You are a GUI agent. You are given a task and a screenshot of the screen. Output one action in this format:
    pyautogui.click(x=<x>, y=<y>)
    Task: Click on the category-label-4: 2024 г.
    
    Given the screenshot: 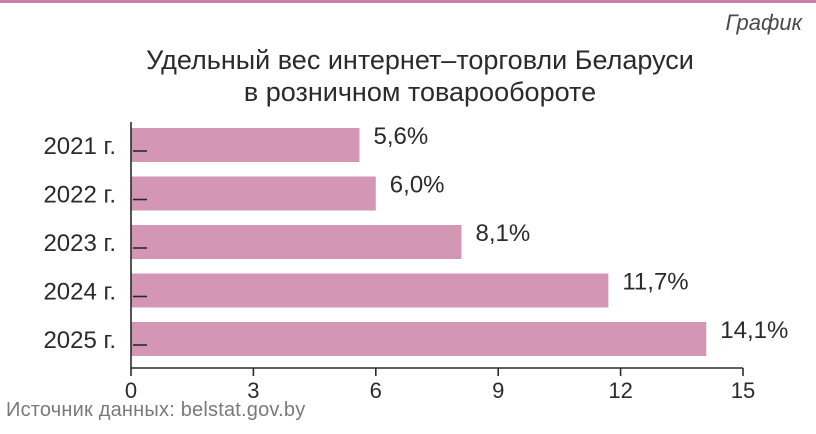 What is the action you would take?
    pyautogui.click(x=79, y=292)
    